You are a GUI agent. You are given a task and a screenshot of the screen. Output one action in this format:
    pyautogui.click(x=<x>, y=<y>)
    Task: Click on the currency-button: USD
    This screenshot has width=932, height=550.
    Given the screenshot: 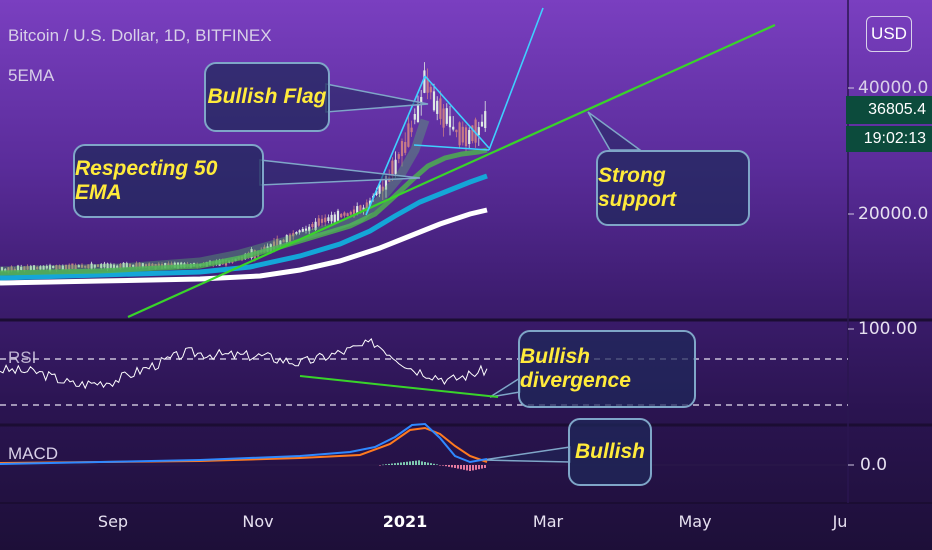 What is the action you would take?
    pyautogui.click(x=889, y=34)
    